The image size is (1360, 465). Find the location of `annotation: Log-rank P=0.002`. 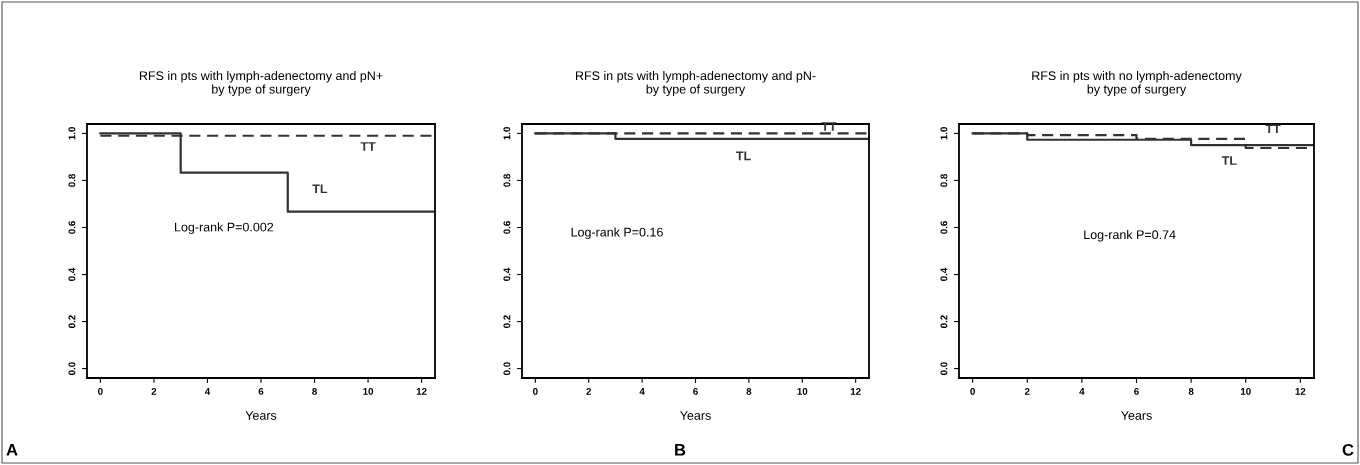

annotation: Log-rank P=0.002 is located at coordinates (224, 228).